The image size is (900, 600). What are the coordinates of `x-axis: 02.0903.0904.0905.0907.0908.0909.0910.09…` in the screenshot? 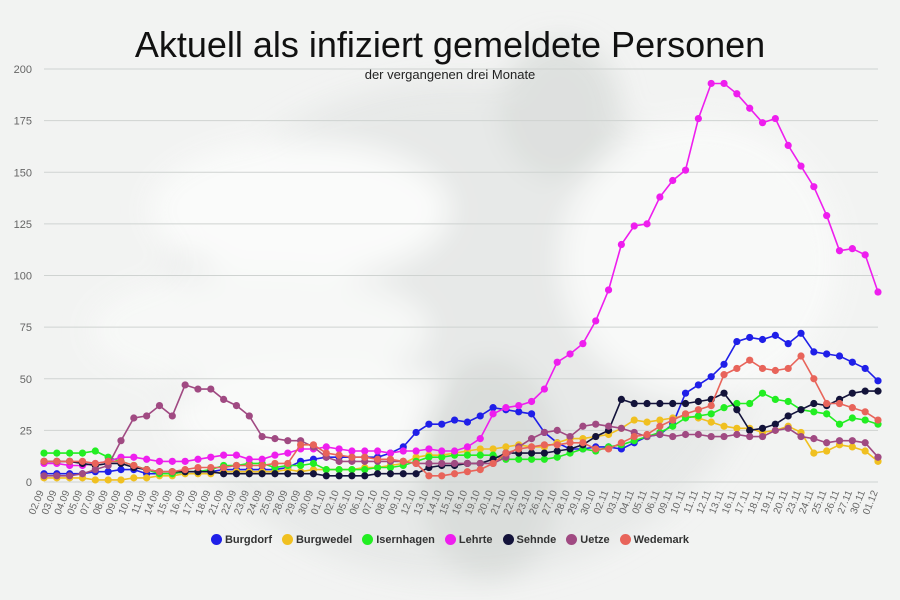 It's located at (454, 503).